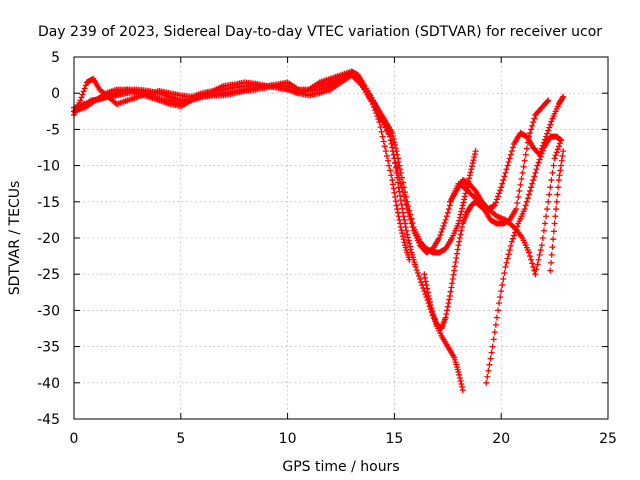 The image size is (640, 480). What do you see at coordinates (288, 439) in the screenshot?
I see `x-tick-label: 10` at bounding box center [288, 439].